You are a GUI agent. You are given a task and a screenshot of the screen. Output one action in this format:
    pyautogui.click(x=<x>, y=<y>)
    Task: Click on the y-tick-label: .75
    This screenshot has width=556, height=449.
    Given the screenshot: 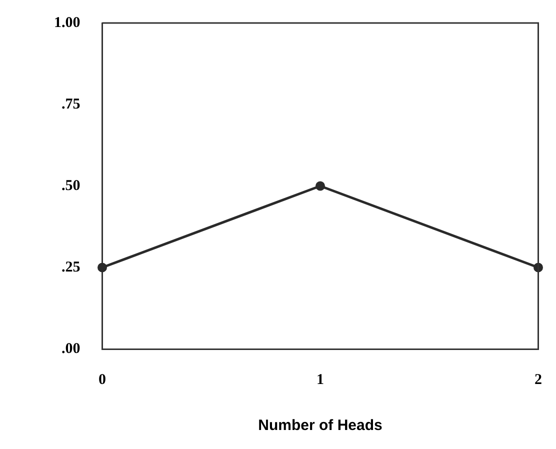 What is the action you would take?
    pyautogui.click(x=71, y=104)
    